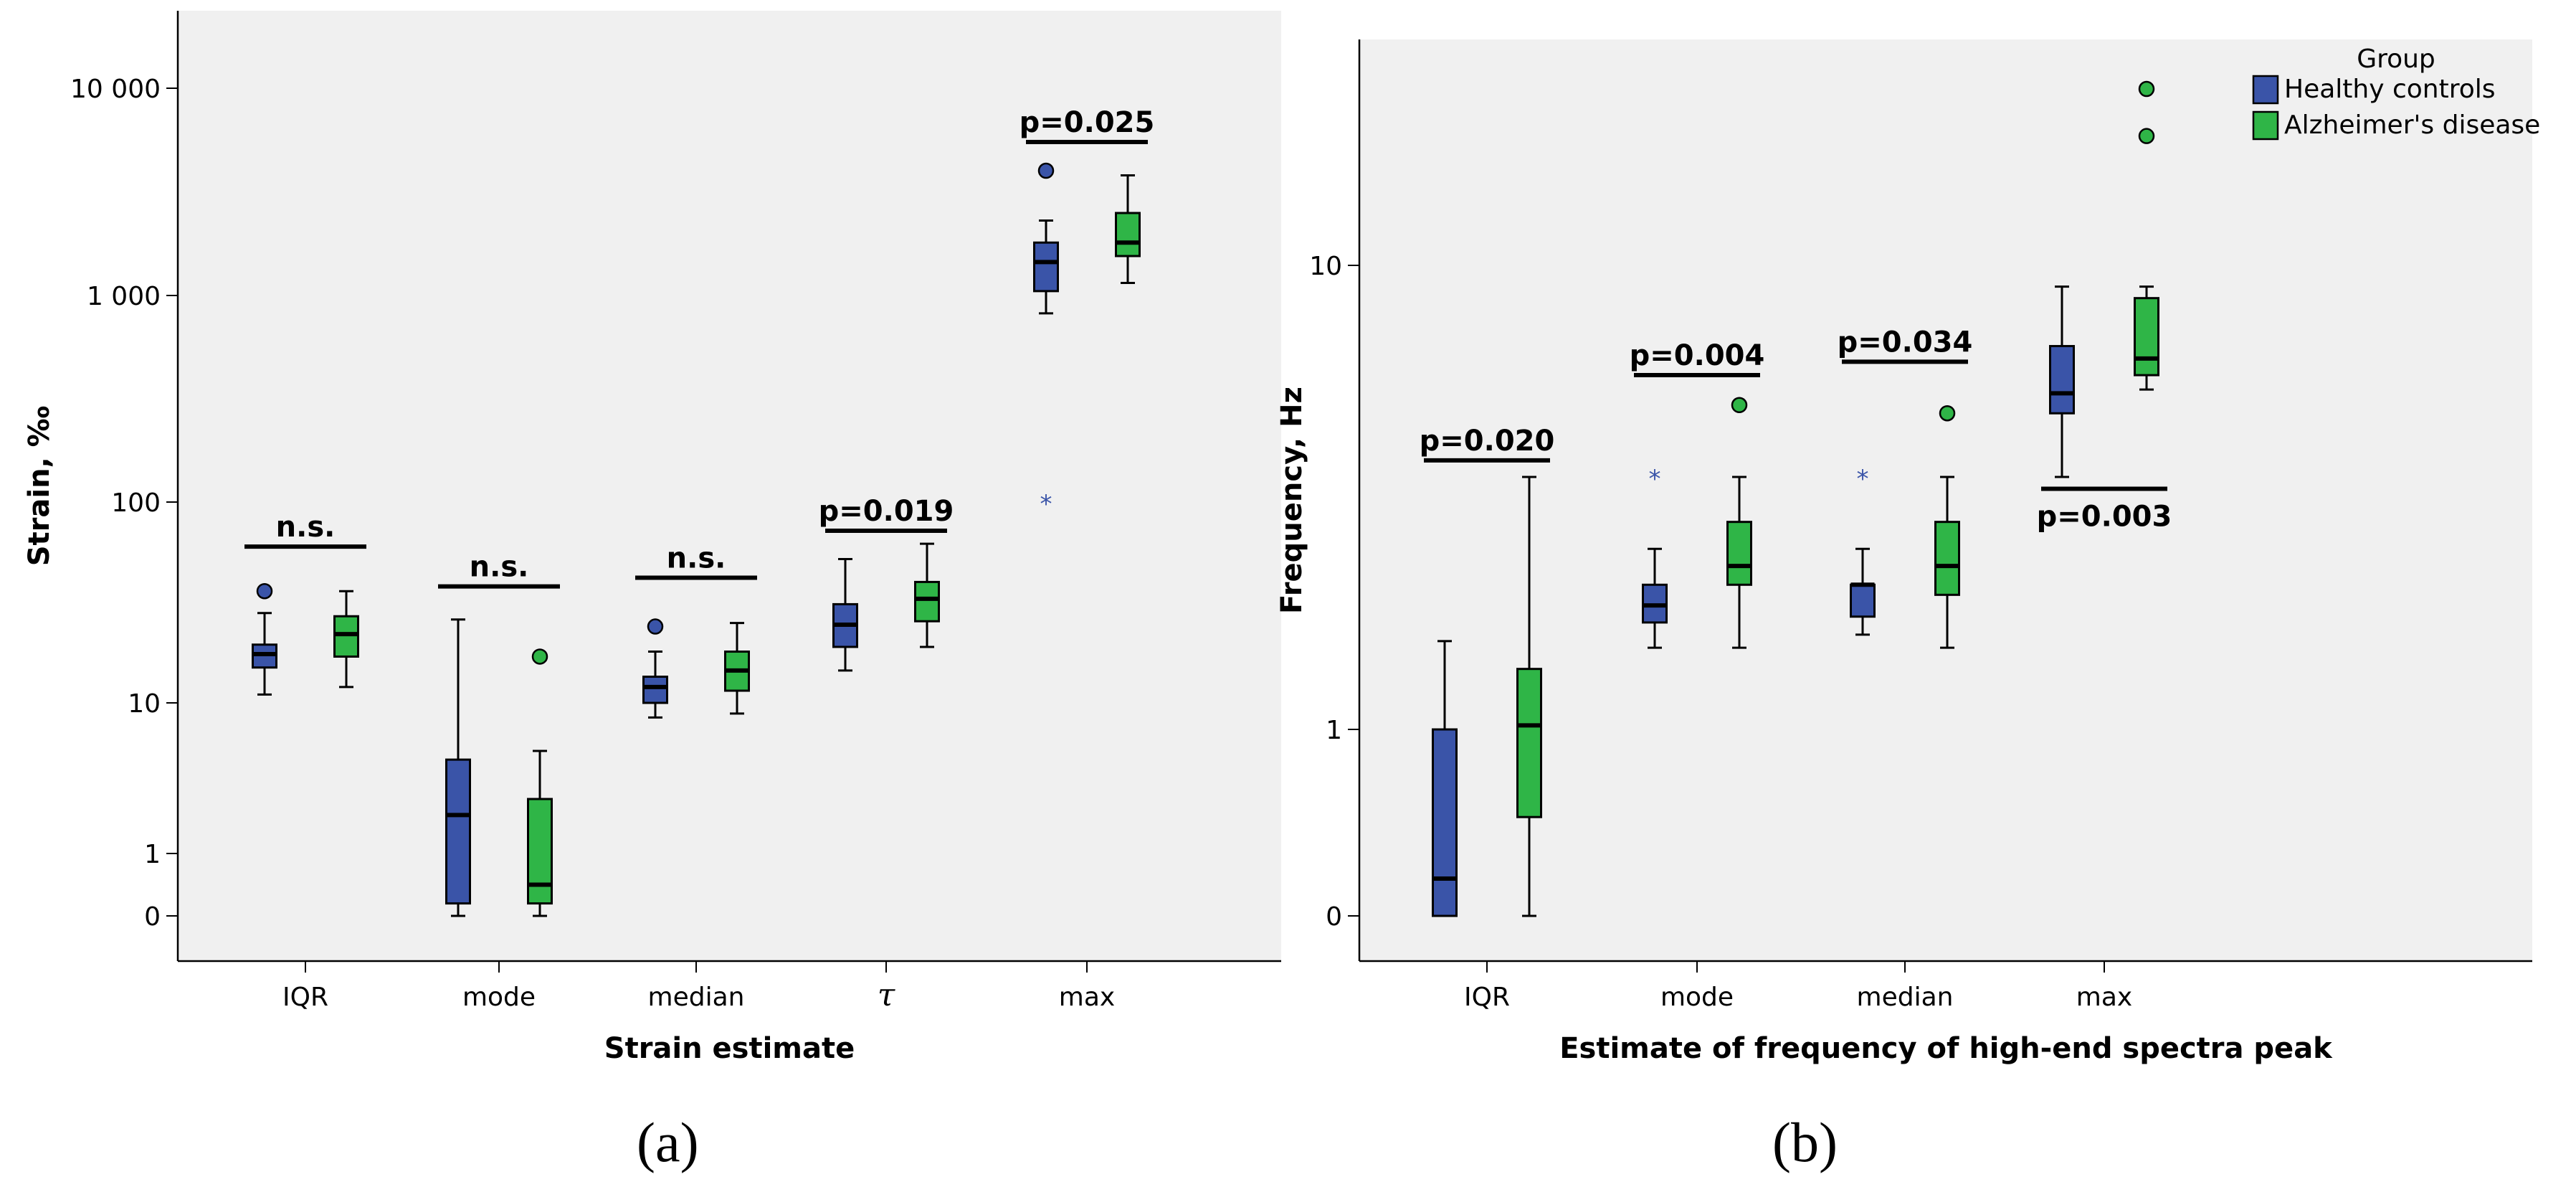 The height and width of the screenshot is (1187, 2576). What do you see at coordinates (668, 1142) in the screenshot?
I see `caption-a: (a)` at bounding box center [668, 1142].